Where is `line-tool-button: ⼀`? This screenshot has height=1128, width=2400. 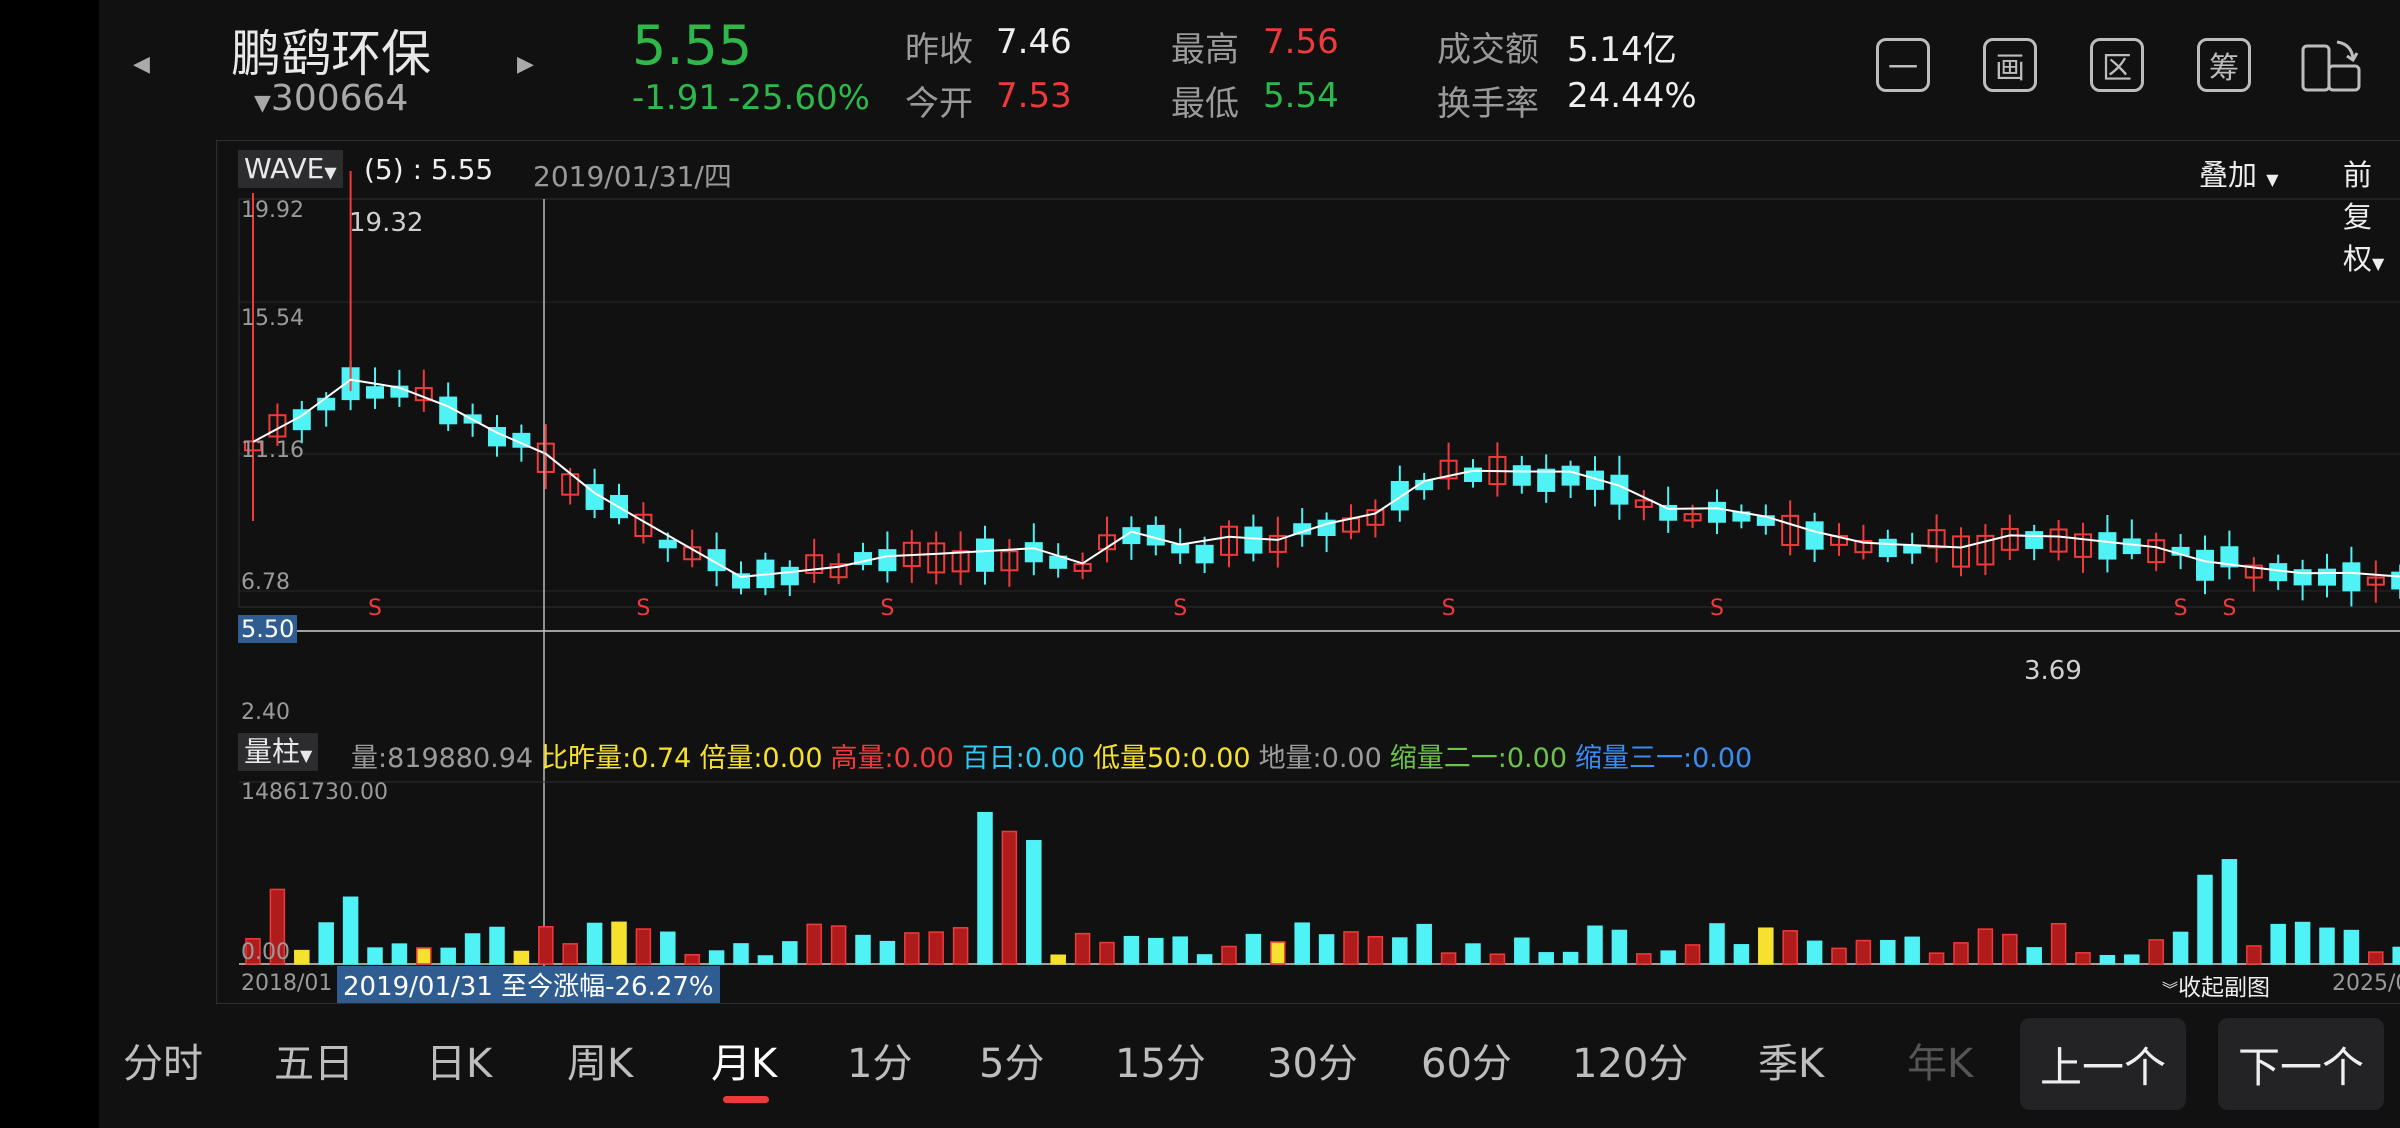 line-tool-button: ⼀ is located at coordinates (1903, 65).